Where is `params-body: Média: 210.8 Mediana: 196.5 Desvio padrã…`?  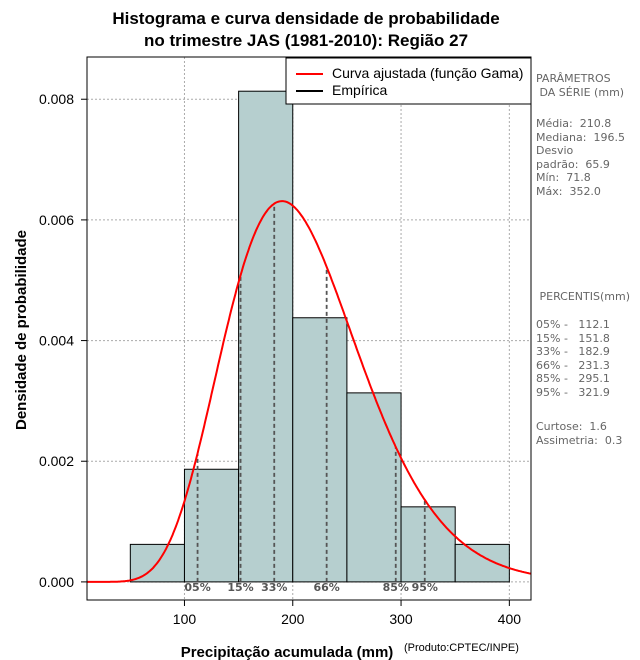 params-body: Média: 210.8 Mediana: 196.5 Desvio padrã… is located at coordinates (580, 157).